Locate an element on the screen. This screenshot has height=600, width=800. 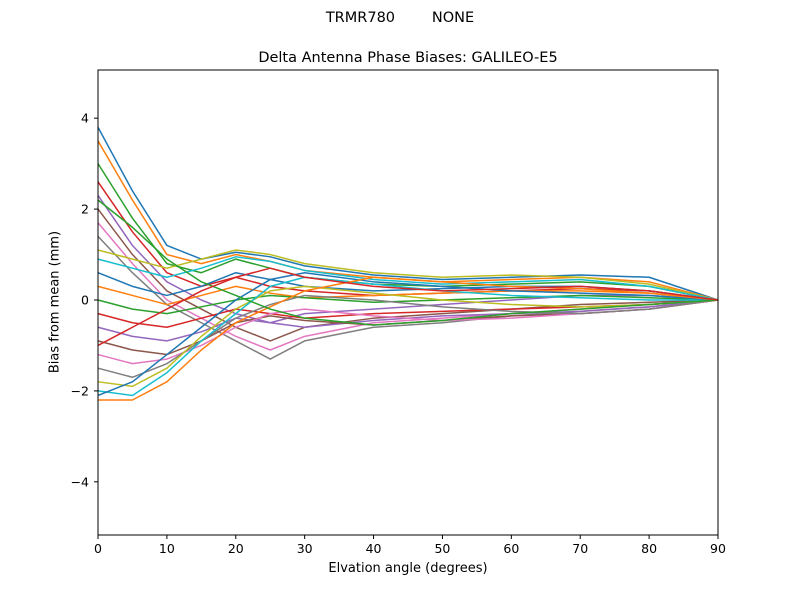
x-tick-label: 70 is located at coordinates (580, 548).